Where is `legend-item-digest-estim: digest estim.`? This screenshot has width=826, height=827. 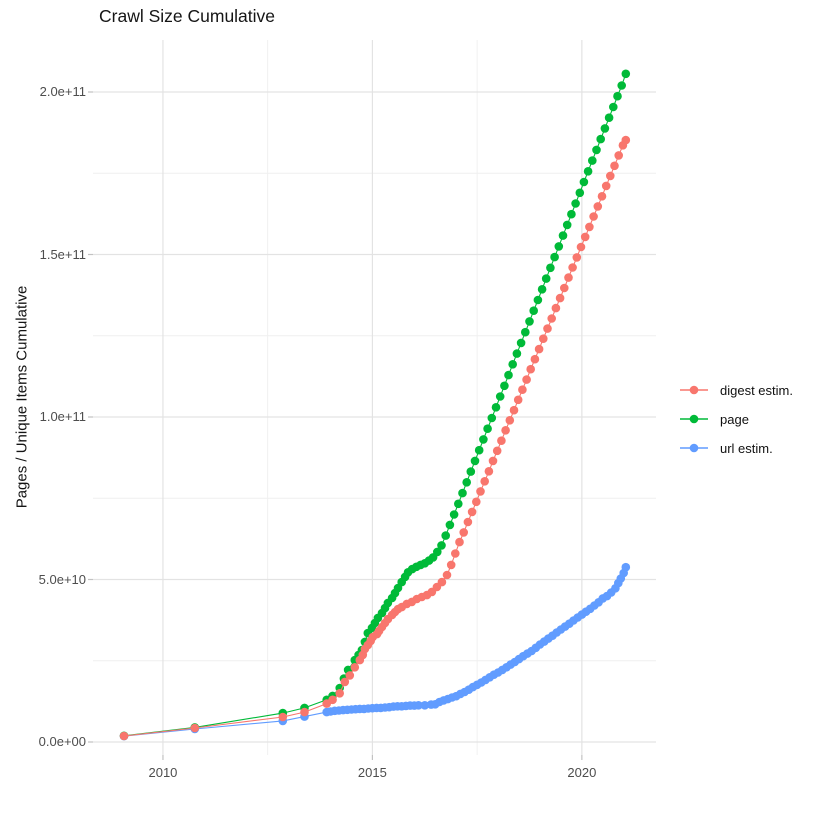
legend-item-digest-estim: digest estim. is located at coordinates (735, 390).